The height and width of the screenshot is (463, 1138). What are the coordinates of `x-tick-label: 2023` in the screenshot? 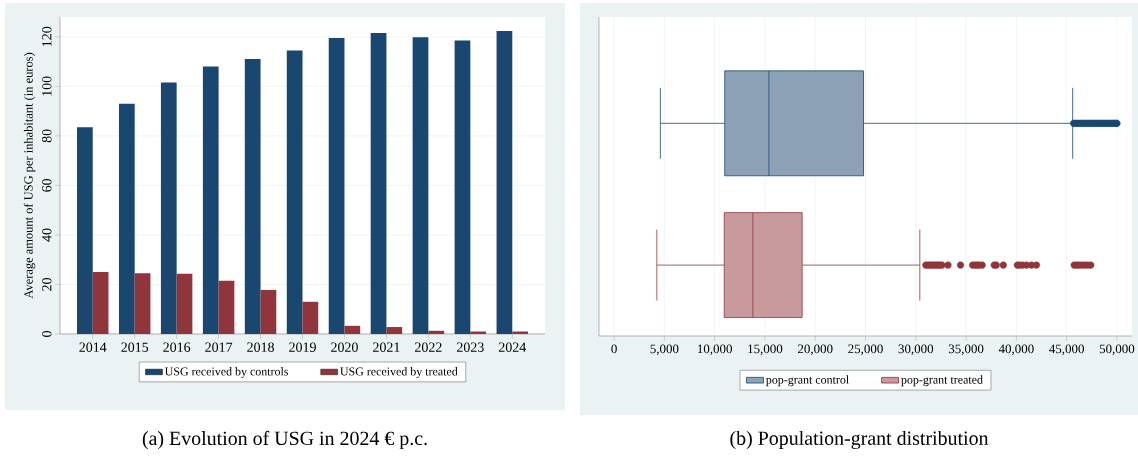 It's located at (470, 347).